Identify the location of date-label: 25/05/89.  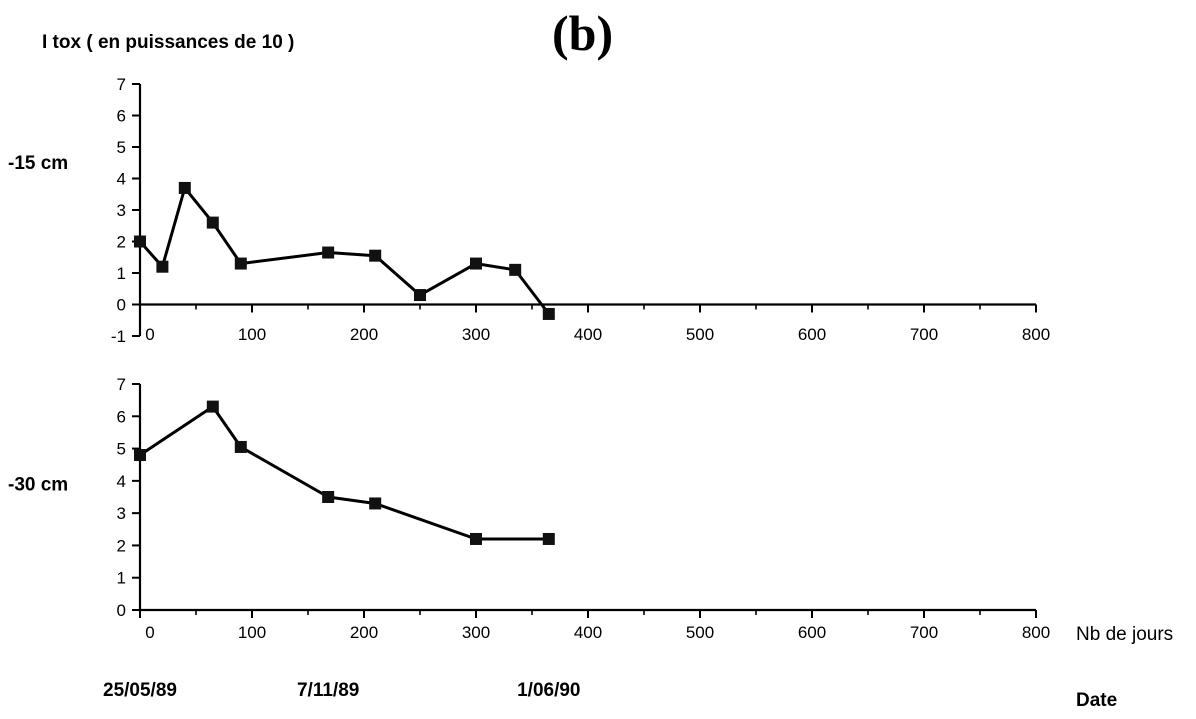
(140, 690).